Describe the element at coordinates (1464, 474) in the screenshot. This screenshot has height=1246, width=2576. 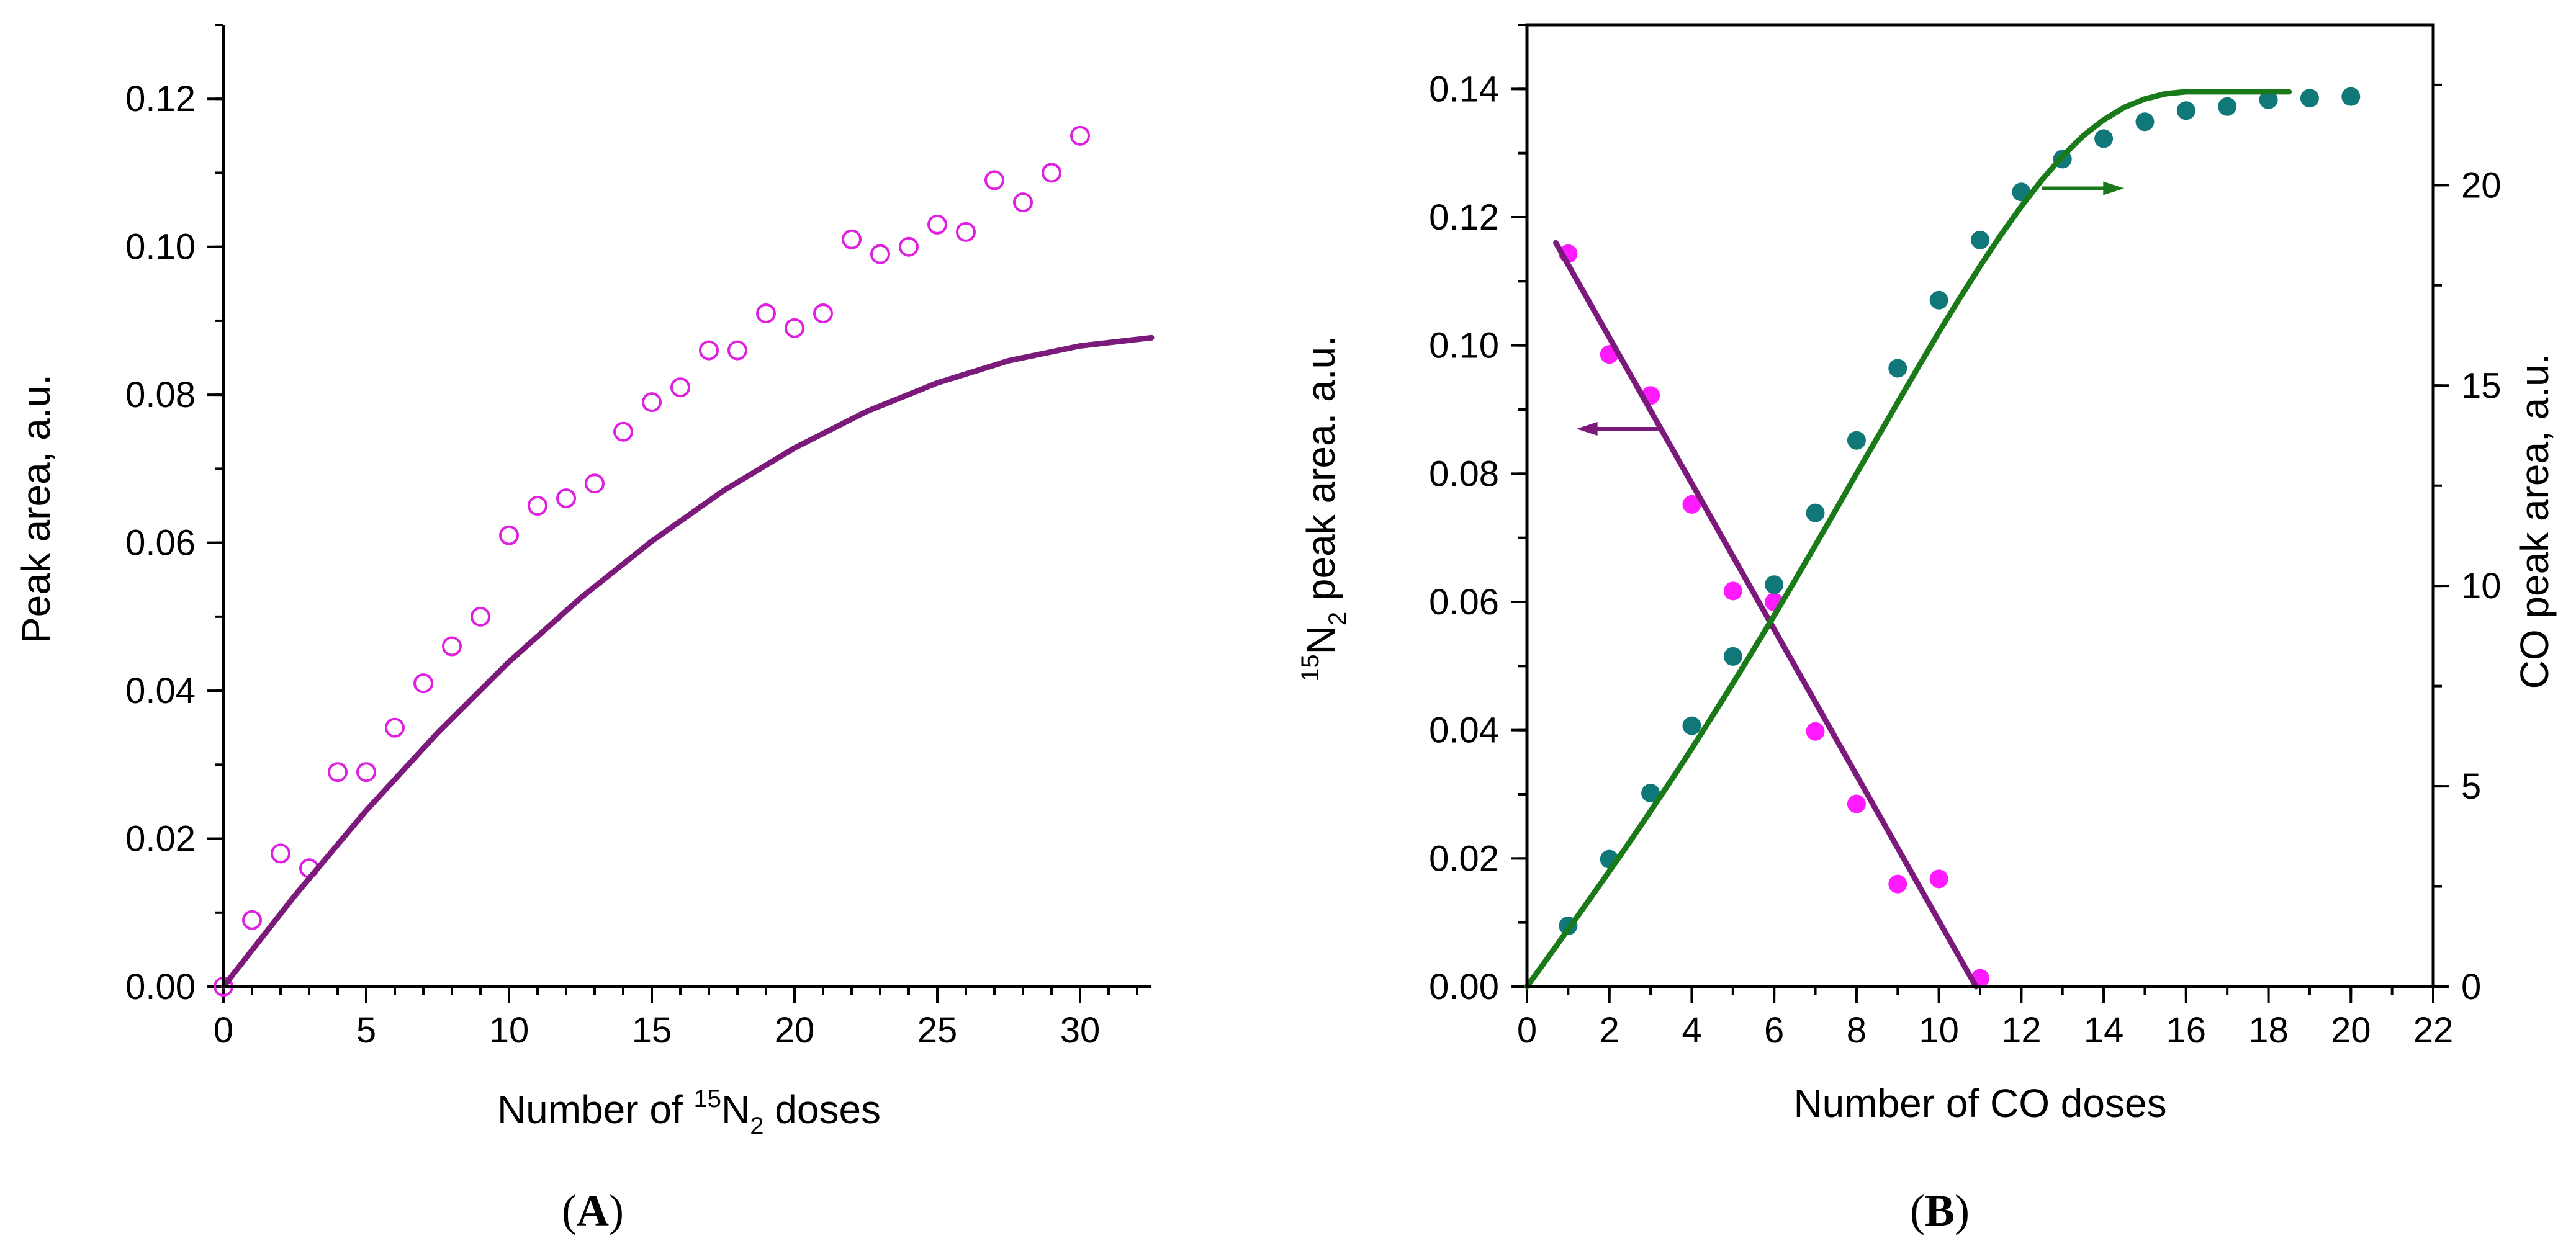
I see `chart-b-y-tick-label: 0.08` at that location.